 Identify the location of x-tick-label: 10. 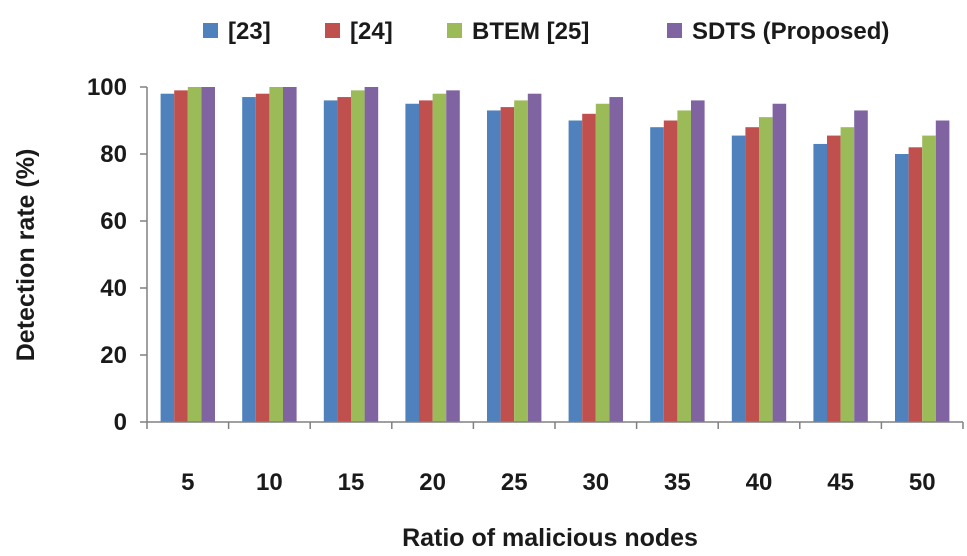
(269, 482).